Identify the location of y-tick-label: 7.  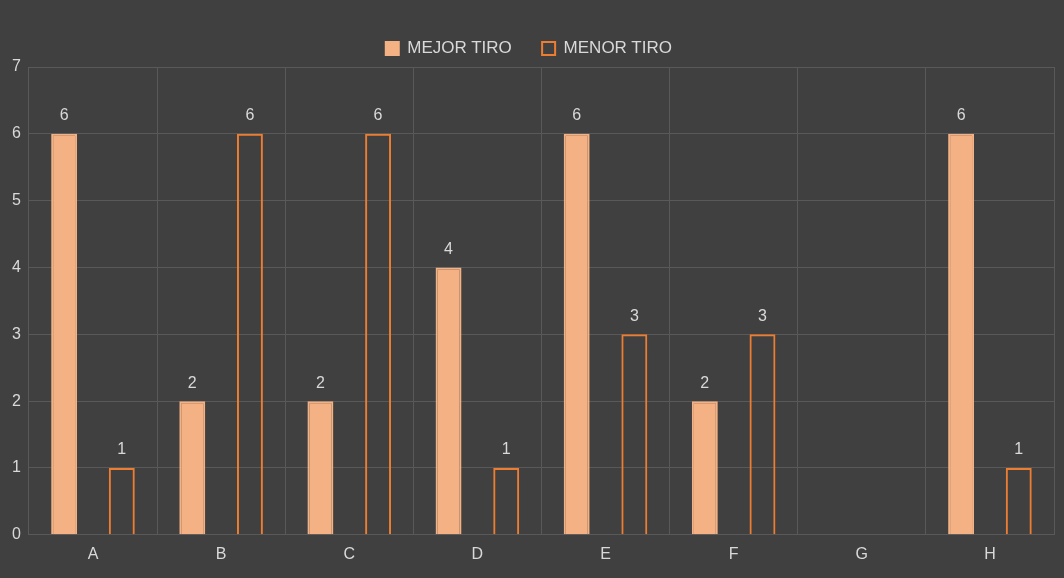
(16, 66).